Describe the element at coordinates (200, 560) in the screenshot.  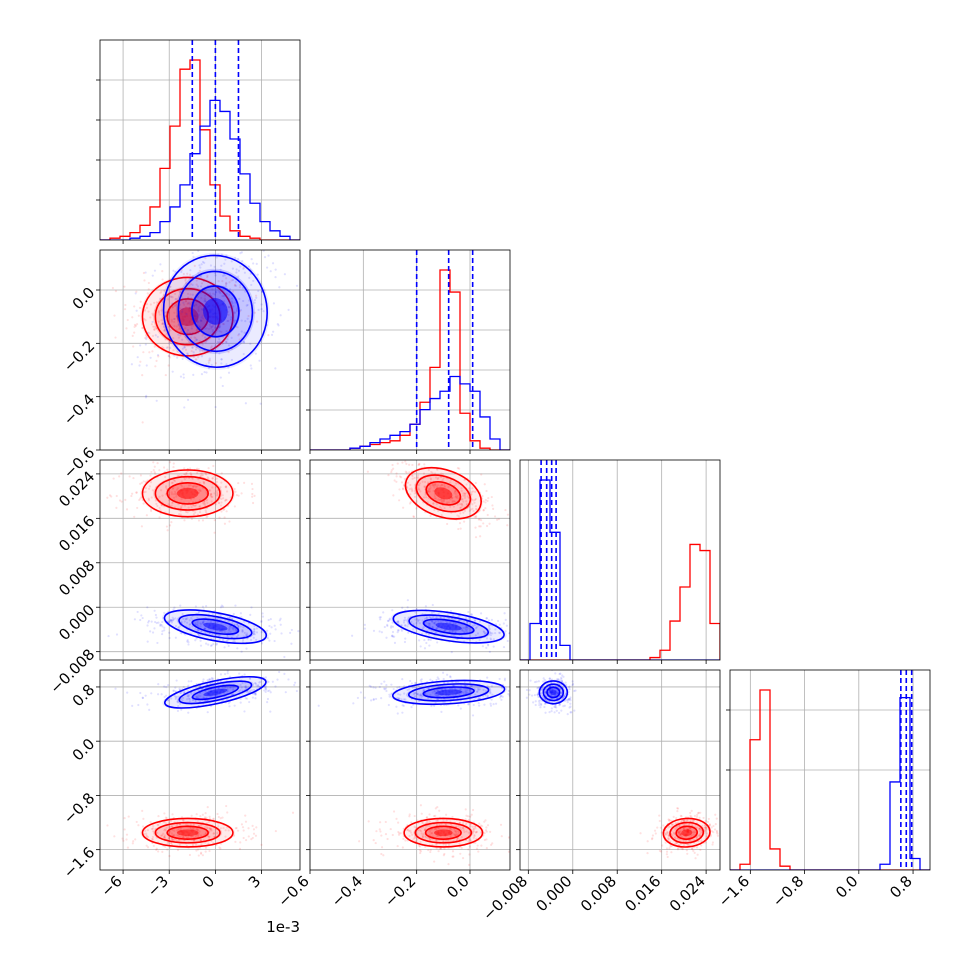
I see `panel-frame` at that location.